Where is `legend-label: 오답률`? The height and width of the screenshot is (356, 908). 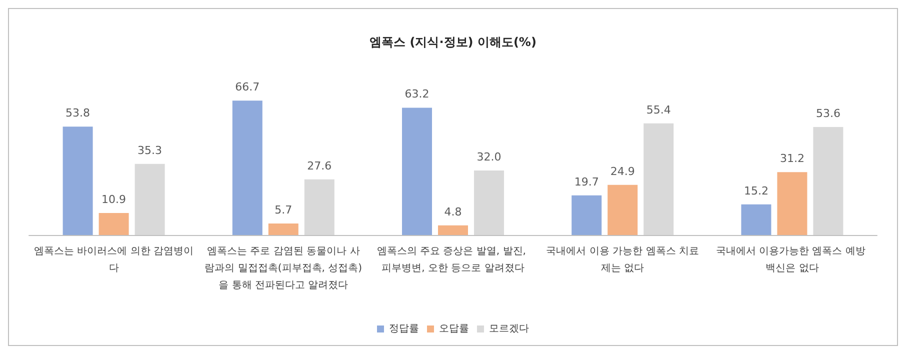 legend-label: 오답률 is located at coordinates (454, 329).